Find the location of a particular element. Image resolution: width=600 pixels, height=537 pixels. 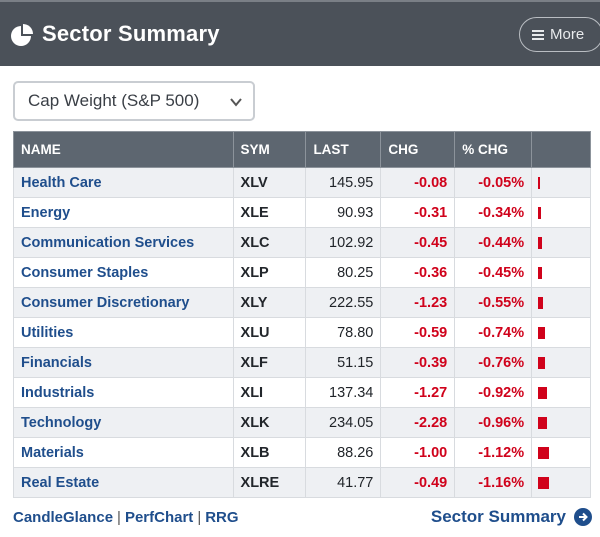

sector-name-link: Real Estate is located at coordinates (123, 482).